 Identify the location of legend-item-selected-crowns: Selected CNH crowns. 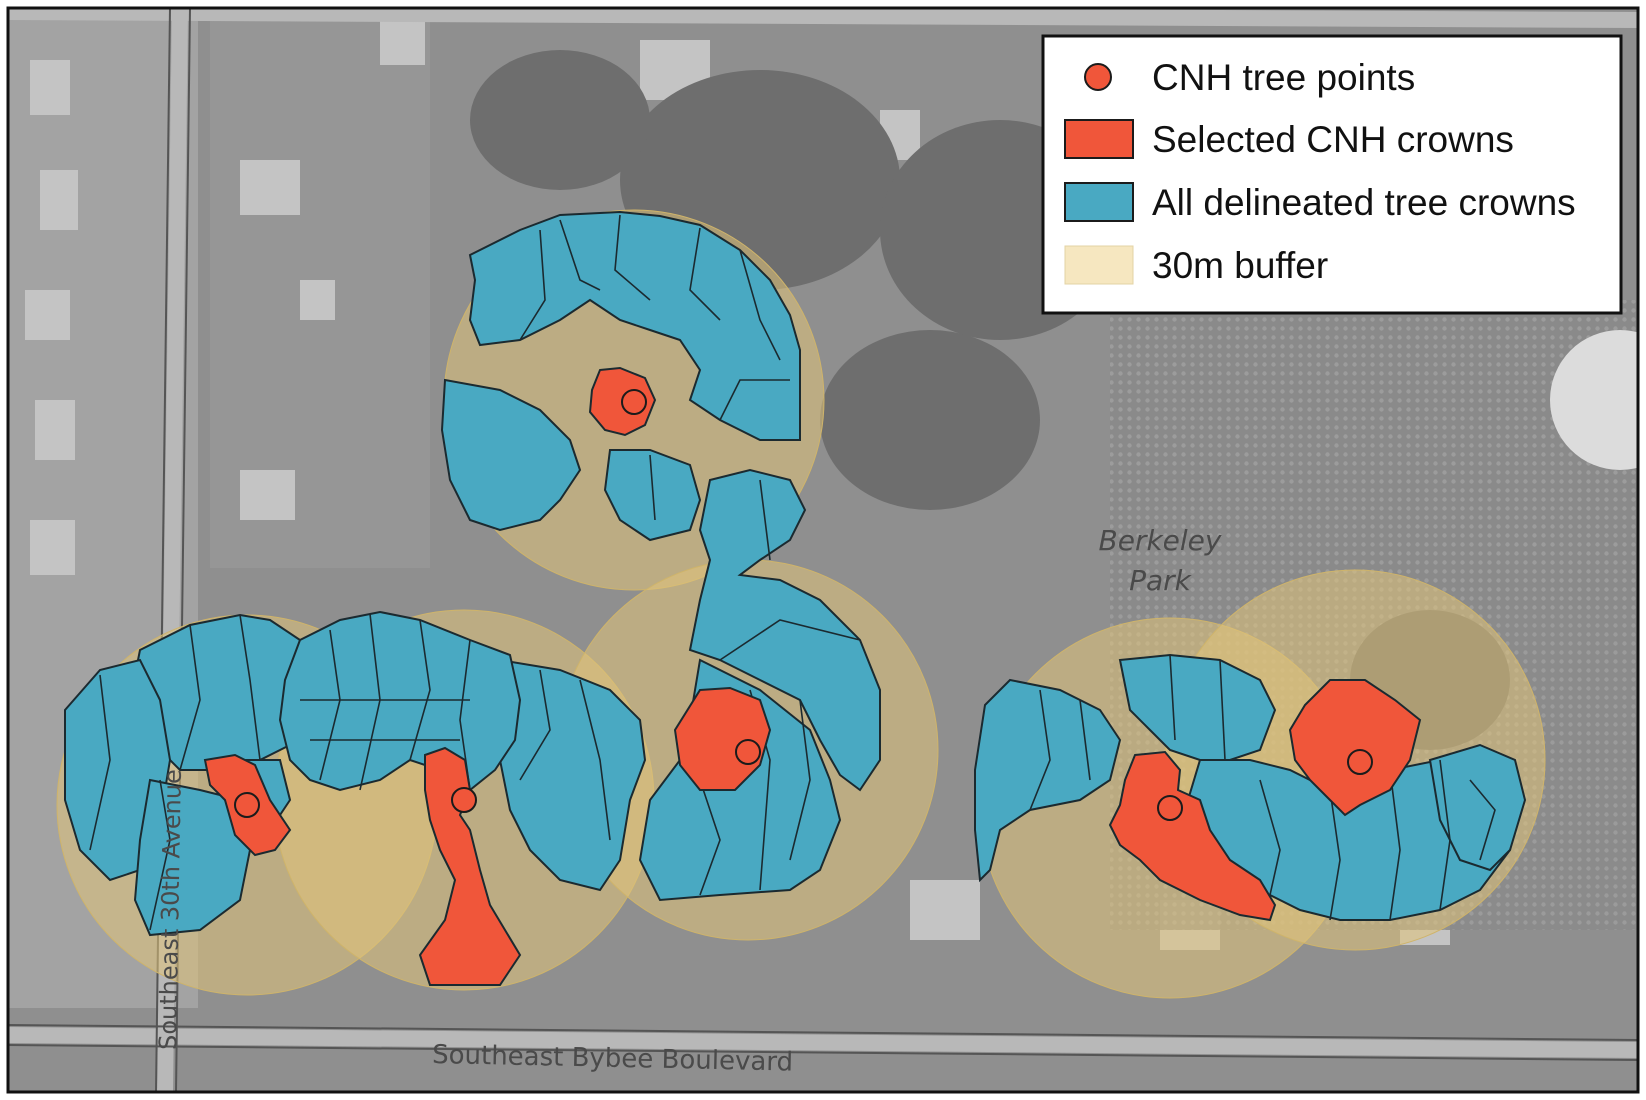
(1289, 139).